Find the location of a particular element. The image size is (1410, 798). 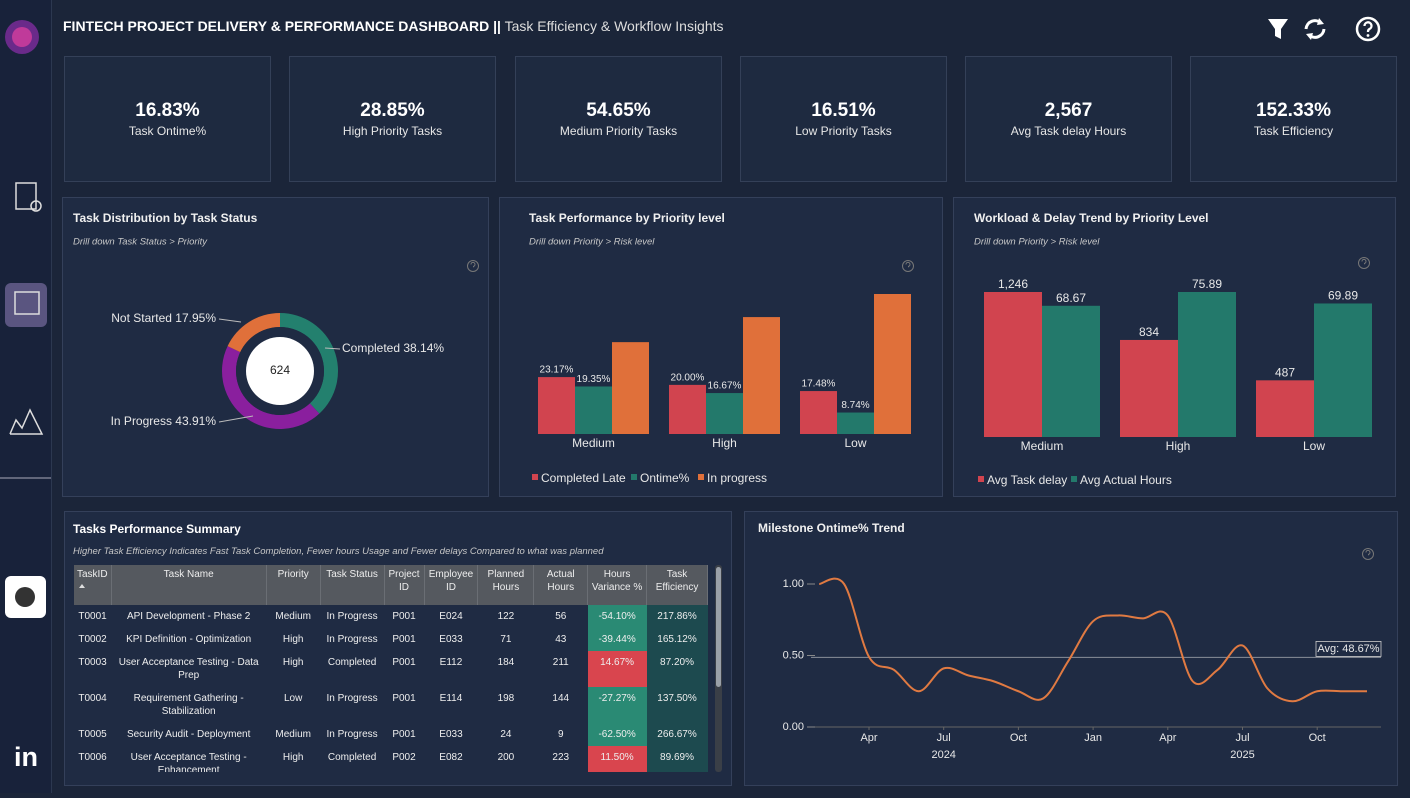

kpi-value: 16.83% is located at coordinates (167, 110).